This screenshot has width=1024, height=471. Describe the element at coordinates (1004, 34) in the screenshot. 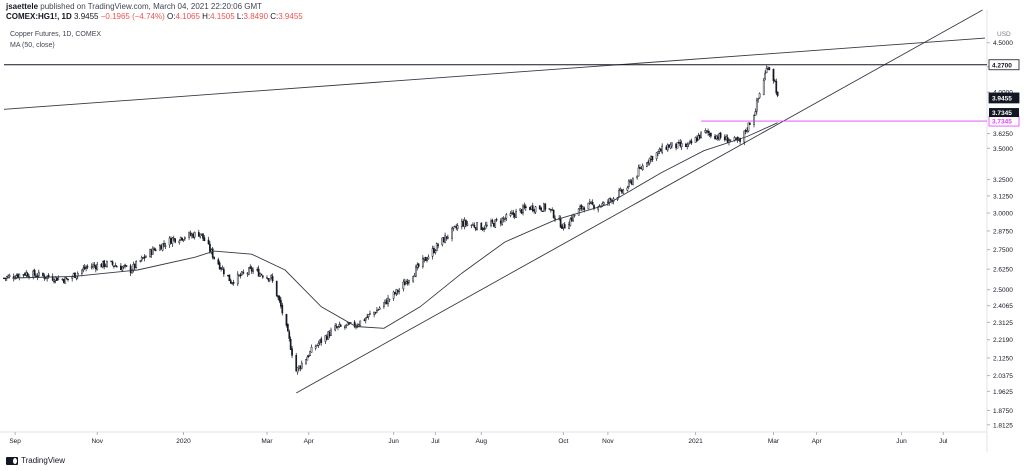

I see `currency-label: USD` at that location.